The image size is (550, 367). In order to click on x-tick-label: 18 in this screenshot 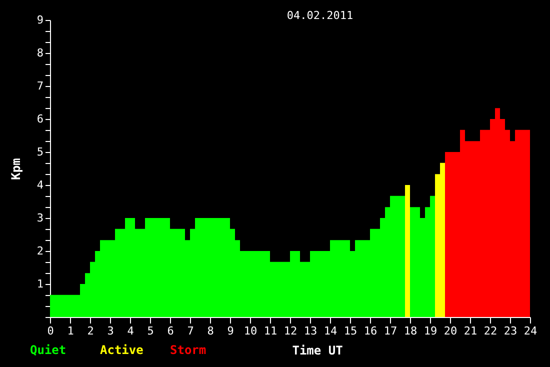, I will do `click(411, 331)`.